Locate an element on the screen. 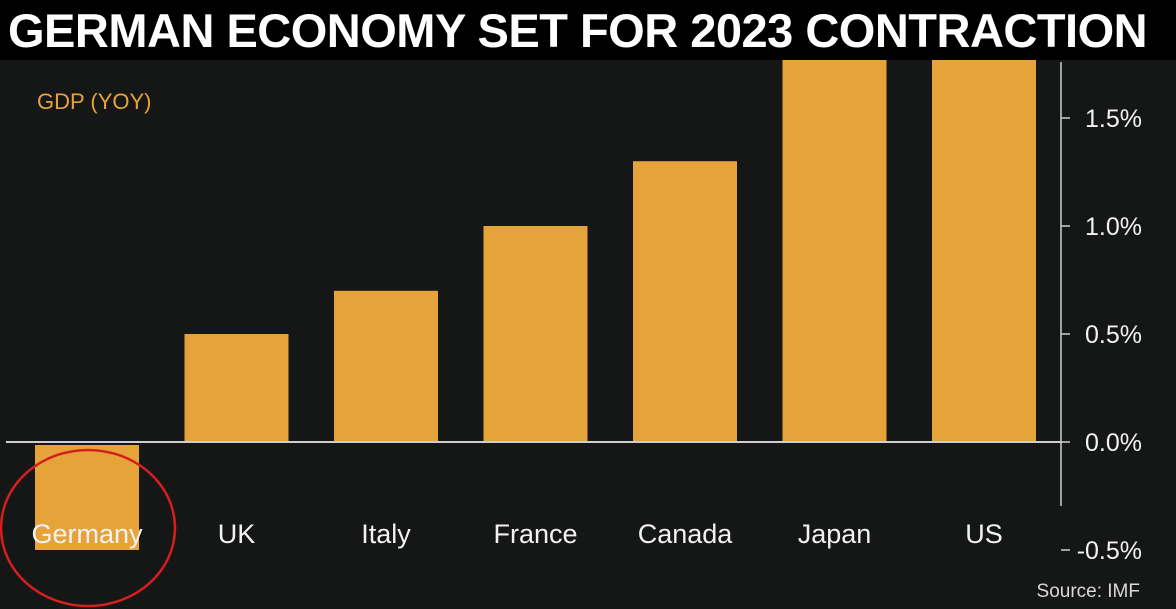  category-label: France is located at coordinates (535, 534).